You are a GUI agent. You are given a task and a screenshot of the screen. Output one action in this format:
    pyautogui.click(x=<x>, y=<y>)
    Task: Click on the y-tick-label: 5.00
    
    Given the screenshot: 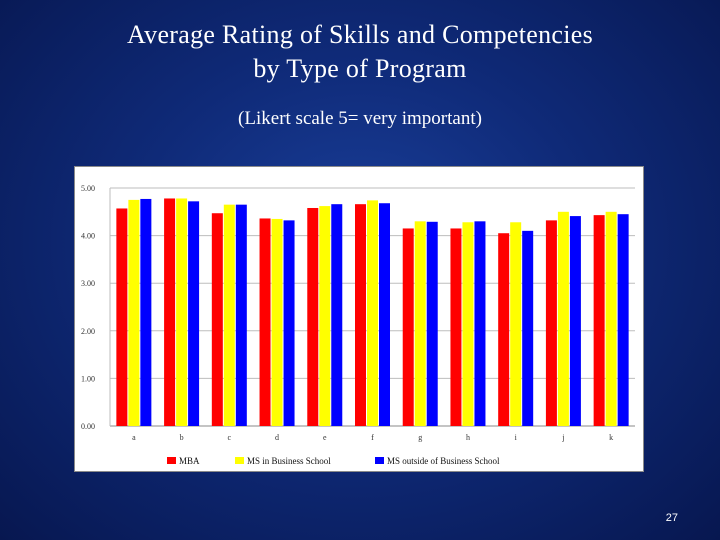 What is the action you would take?
    pyautogui.click(x=88, y=188)
    